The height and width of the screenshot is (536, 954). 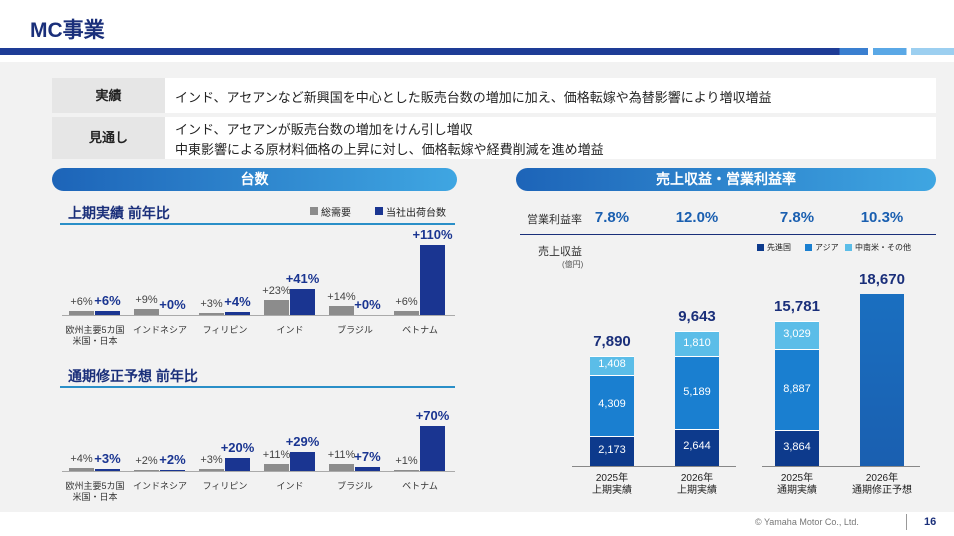 What do you see at coordinates (367, 304) in the screenshot?
I see `value-label: +0%` at bounding box center [367, 304].